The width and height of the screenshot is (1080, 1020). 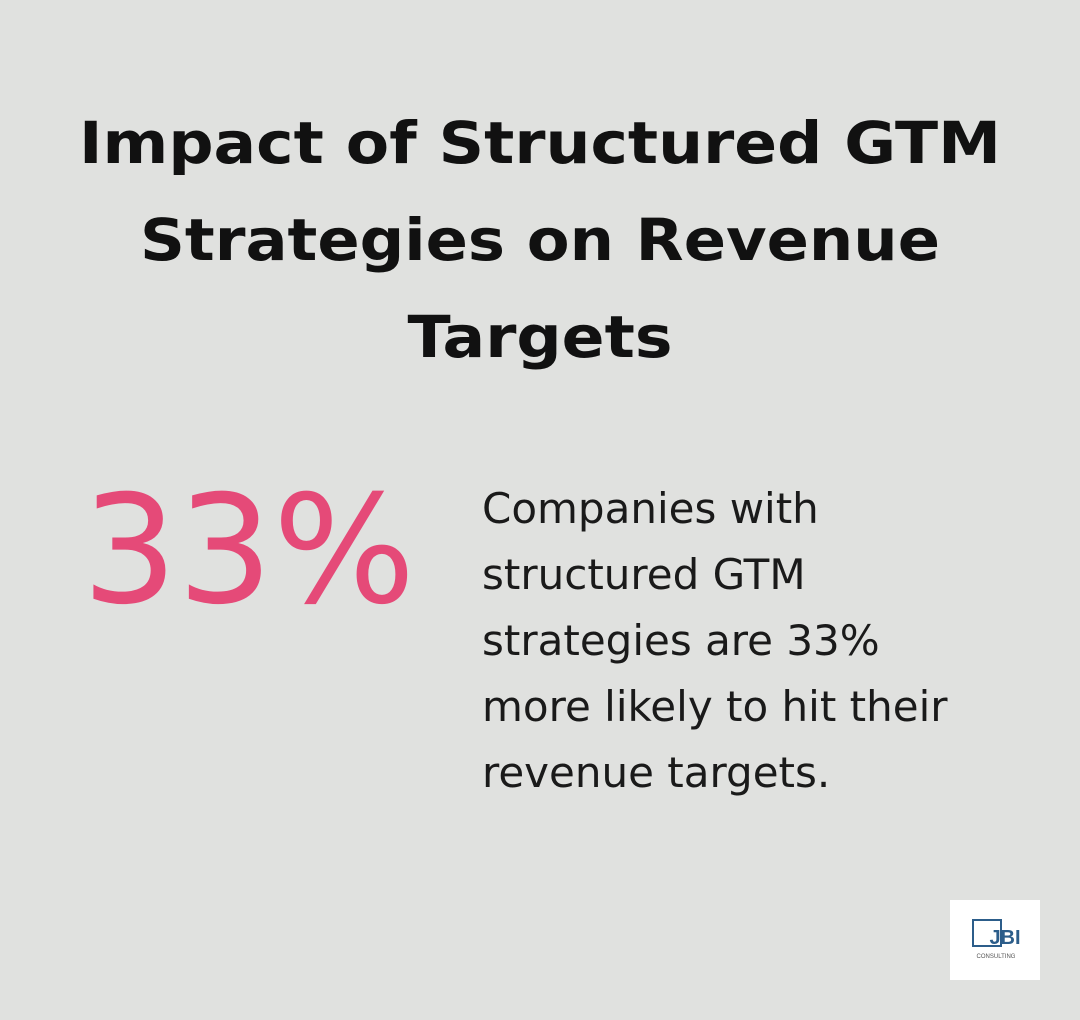 What do you see at coordinates (540, 240) in the screenshot?
I see `title-line: Strategies on Revenue` at bounding box center [540, 240].